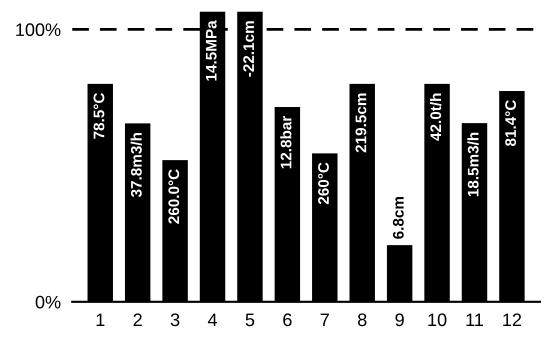 The image size is (551, 343). Describe the element at coordinates (174, 196) in the screenshot. I see `annotation: 260.0°C` at that location.